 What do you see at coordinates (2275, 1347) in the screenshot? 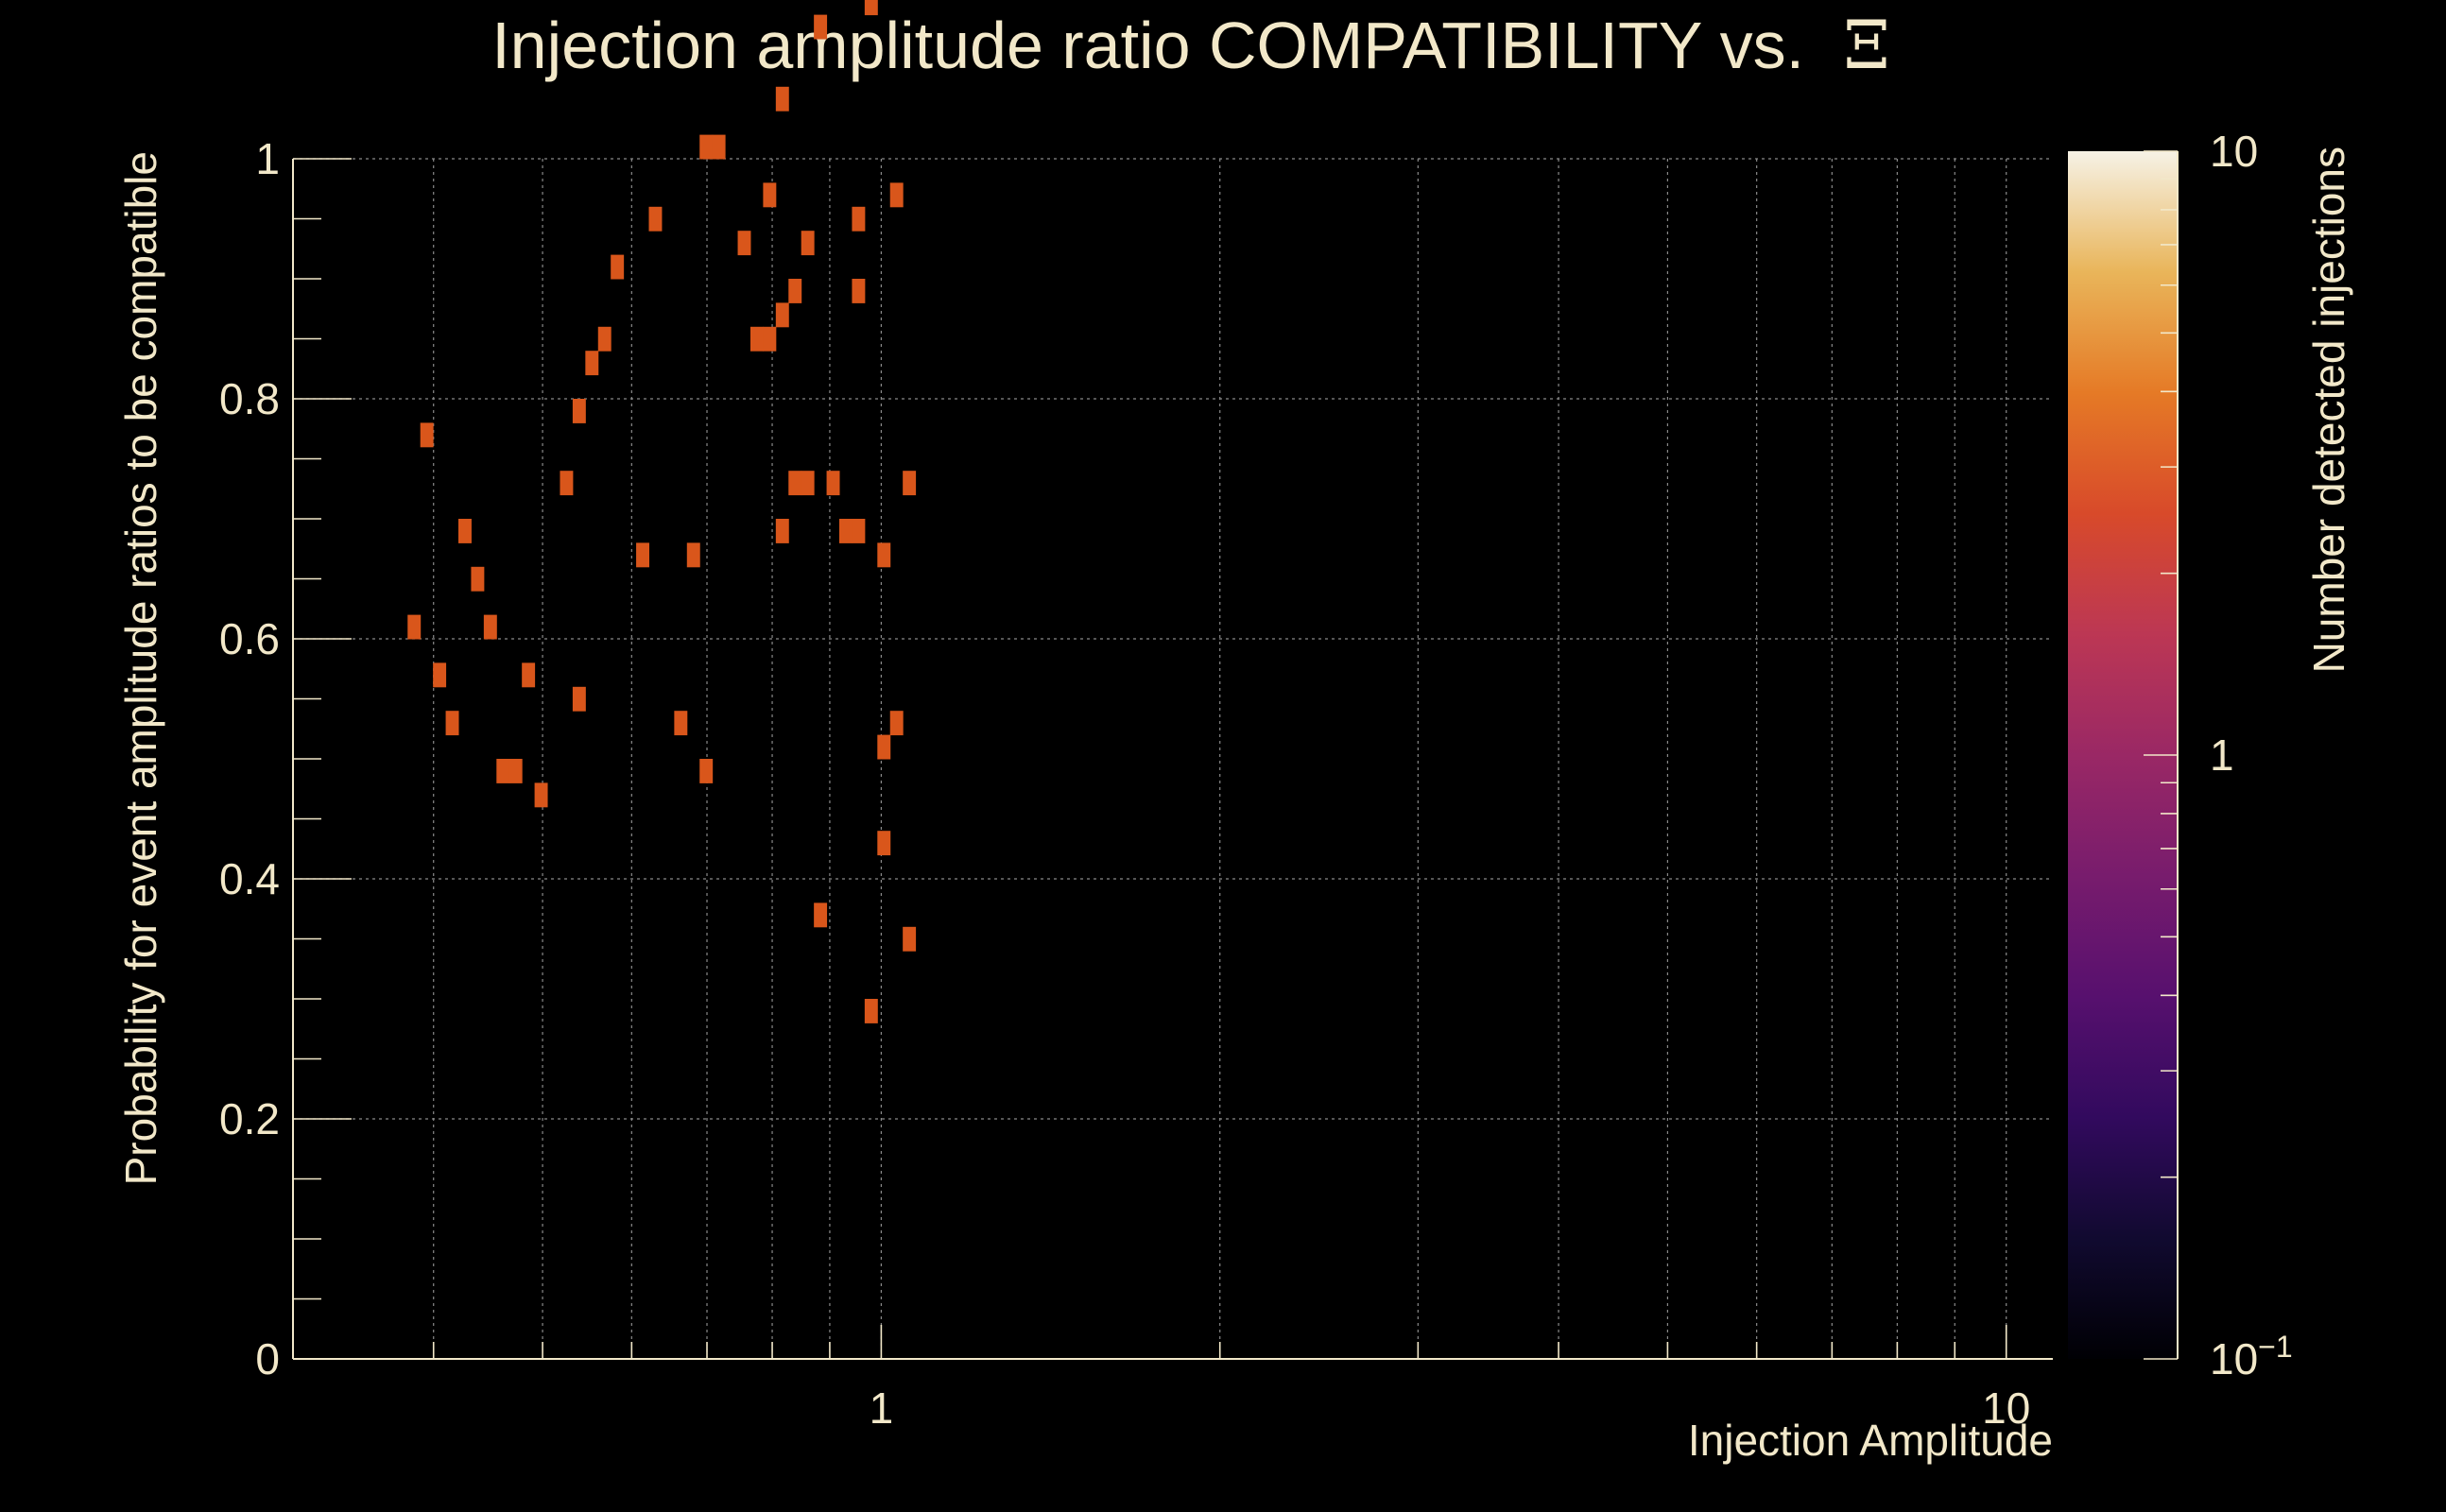
I see `colorbar-tick-exponent: −1` at bounding box center [2275, 1347].